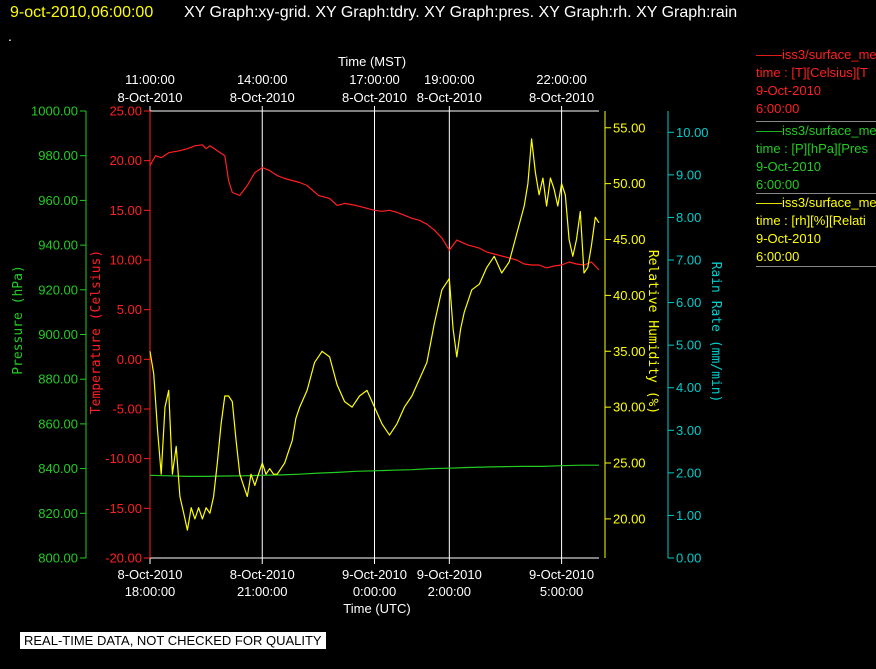 Image resolution: width=876 pixels, height=669 pixels. What do you see at coordinates (173, 640) in the screenshot?
I see `quality-warning-label: REAL-TIME DATA, NOT CHECKED FOR QUALITY` at bounding box center [173, 640].